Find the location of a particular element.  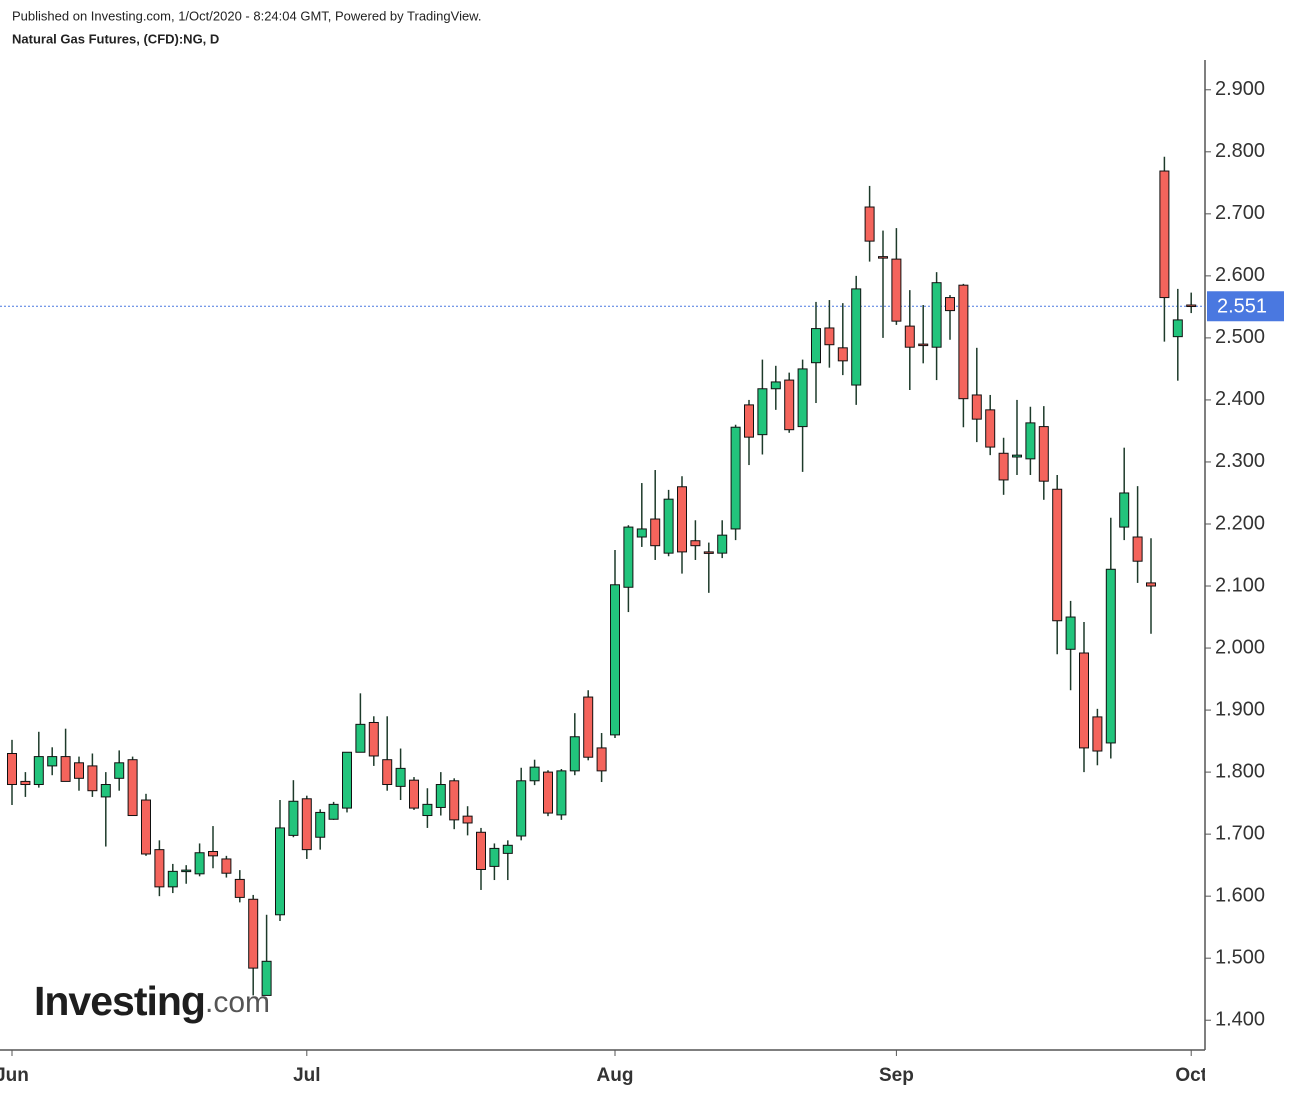

y-tick-label: 2.700 is located at coordinates (1240, 213).